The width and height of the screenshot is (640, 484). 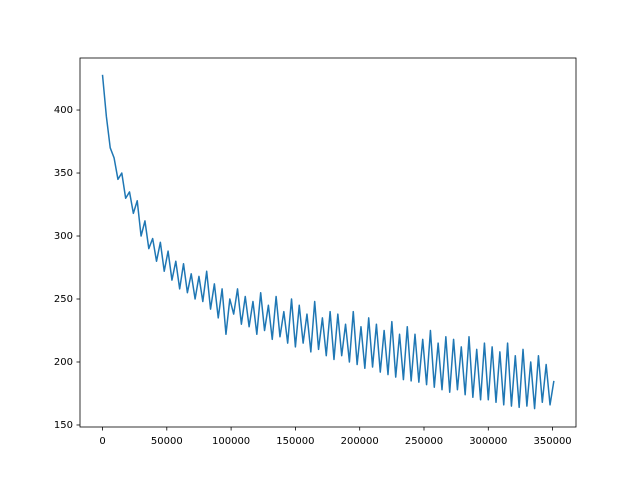 I want to click on y-tick-label: 250, so click(x=63, y=299).